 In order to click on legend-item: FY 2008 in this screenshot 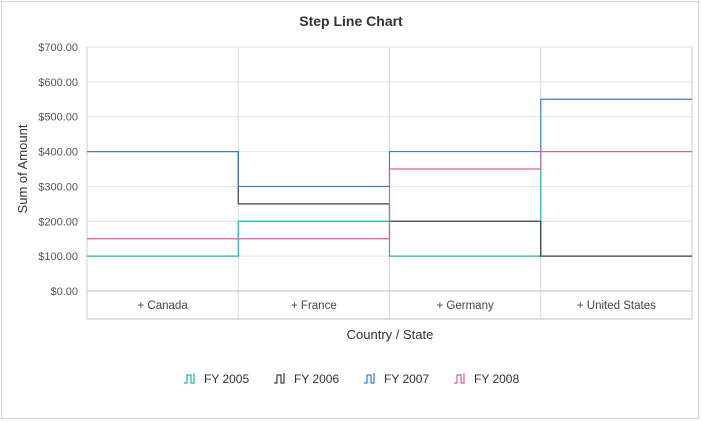, I will do `click(486, 379)`.